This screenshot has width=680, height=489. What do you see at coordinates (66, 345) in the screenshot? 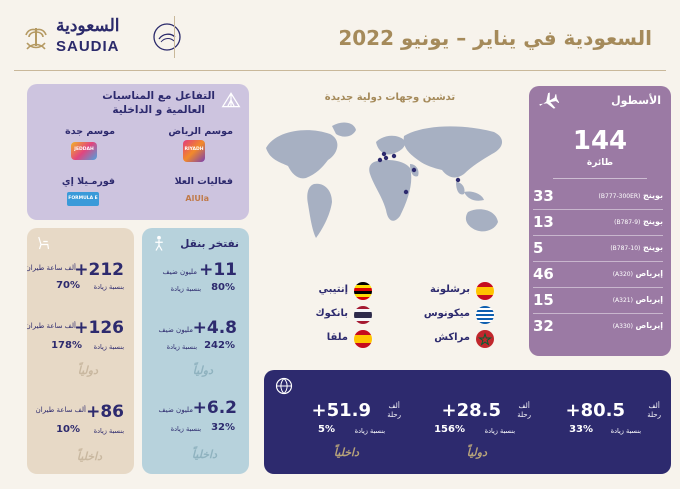
I see `hours-pct: 178%` at bounding box center [66, 345].